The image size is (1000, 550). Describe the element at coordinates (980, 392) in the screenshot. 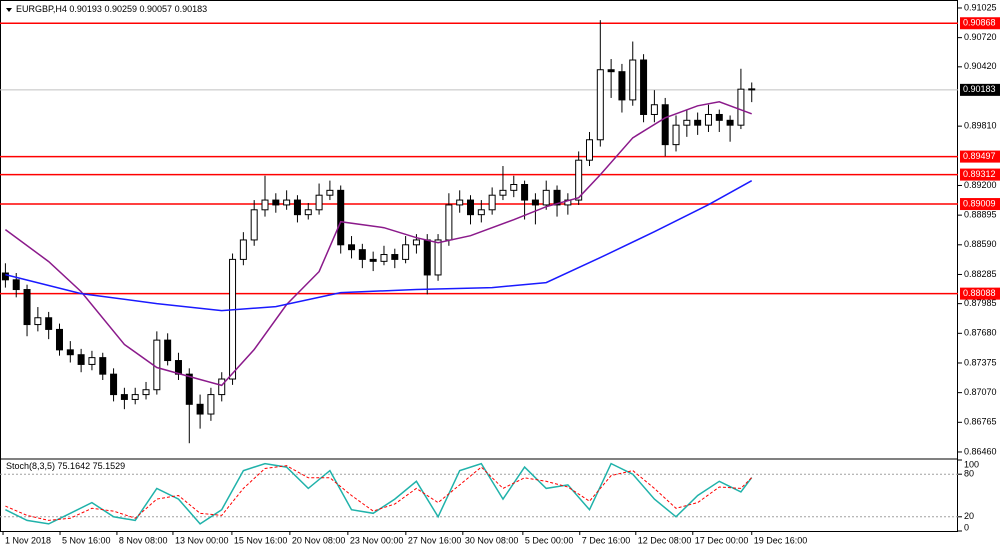

I see `y-tick-label: 0.87070` at that location.